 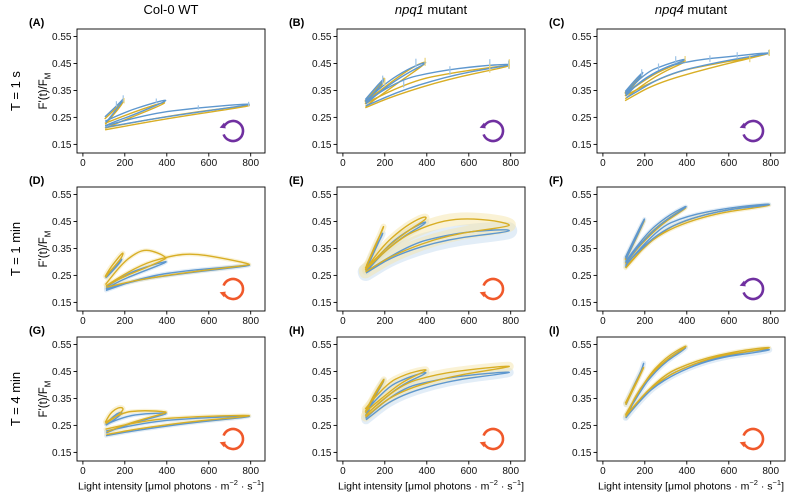 I want to click on row-label-t1s: T = 1 s, so click(x=15, y=91).